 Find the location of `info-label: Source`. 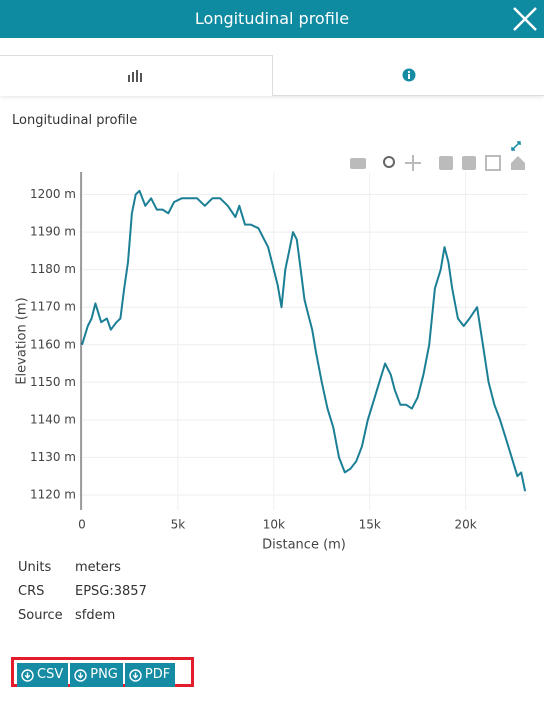

info-label: Source is located at coordinates (40, 615).